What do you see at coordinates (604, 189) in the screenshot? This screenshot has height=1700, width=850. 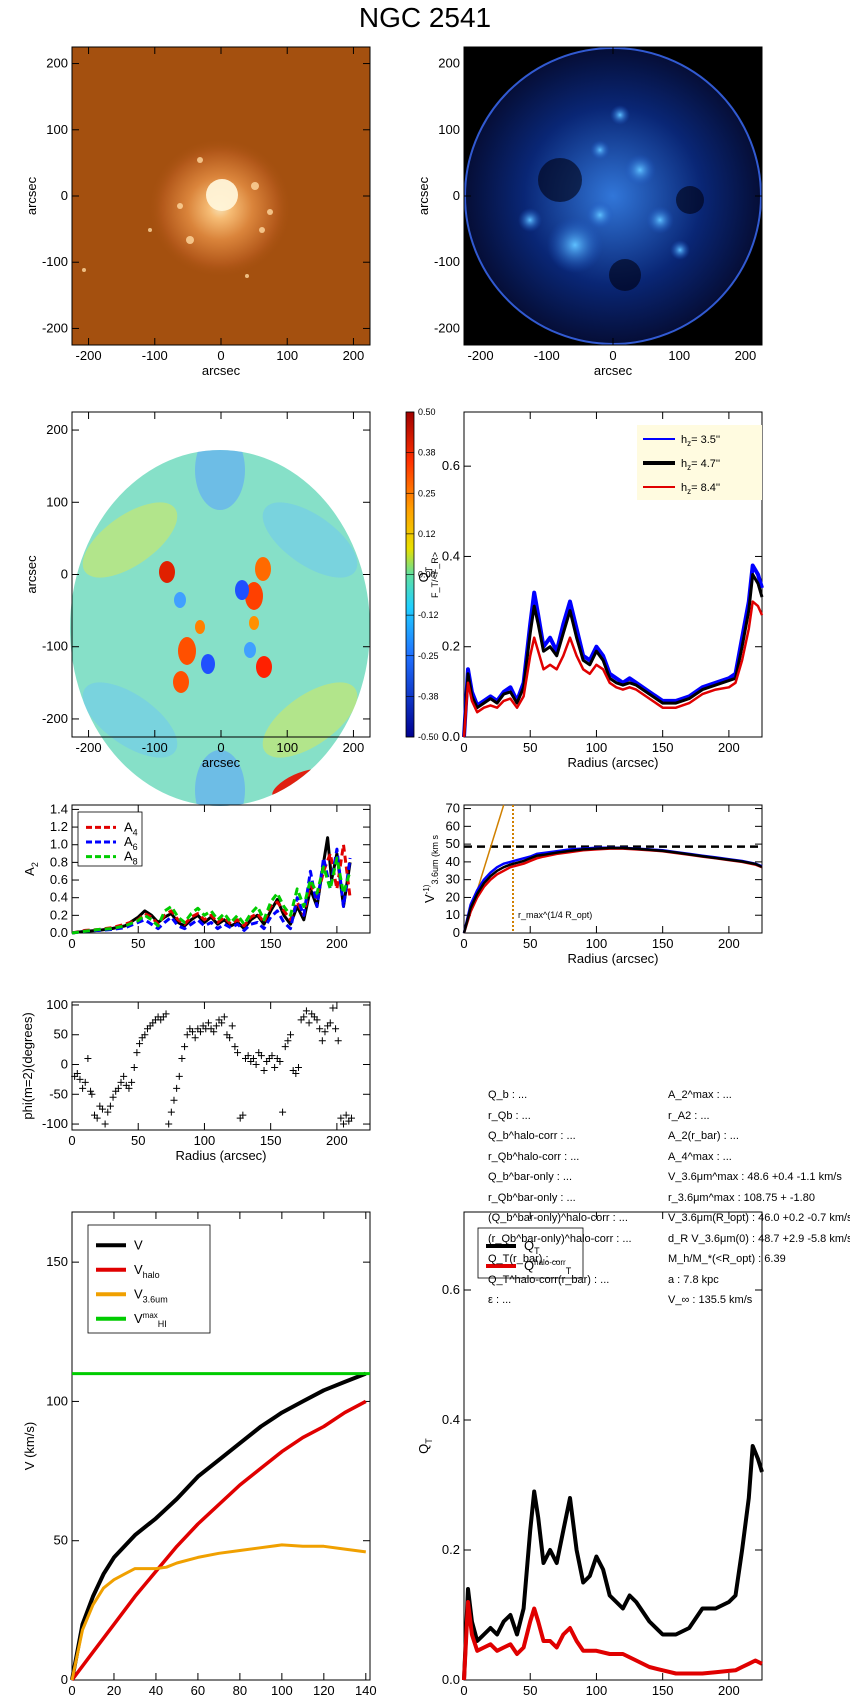 I see `residual-blobs` at bounding box center [604, 189].